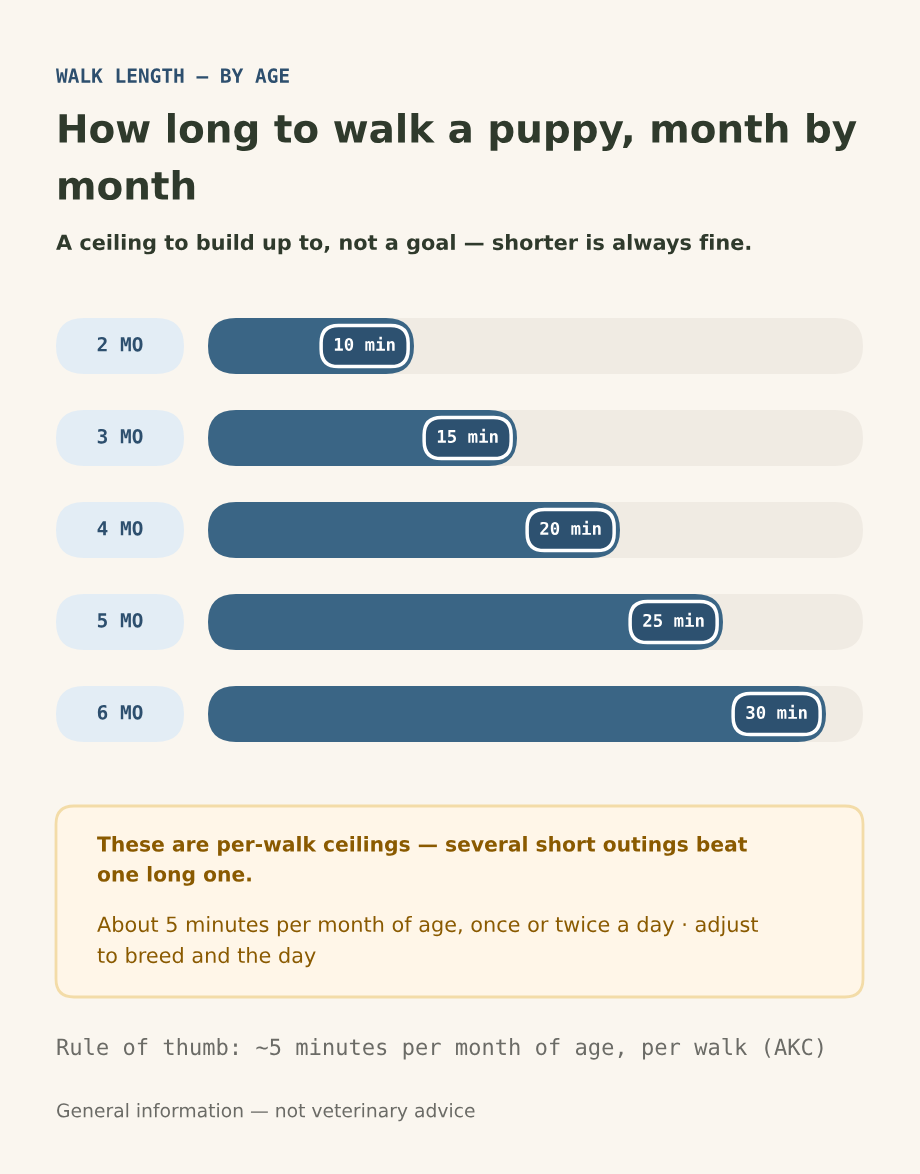 The image size is (920, 1174). I want to click on text: Rule of thumb: ~5 minutes per month of age, per walk (AKC), so click(440, 1049).